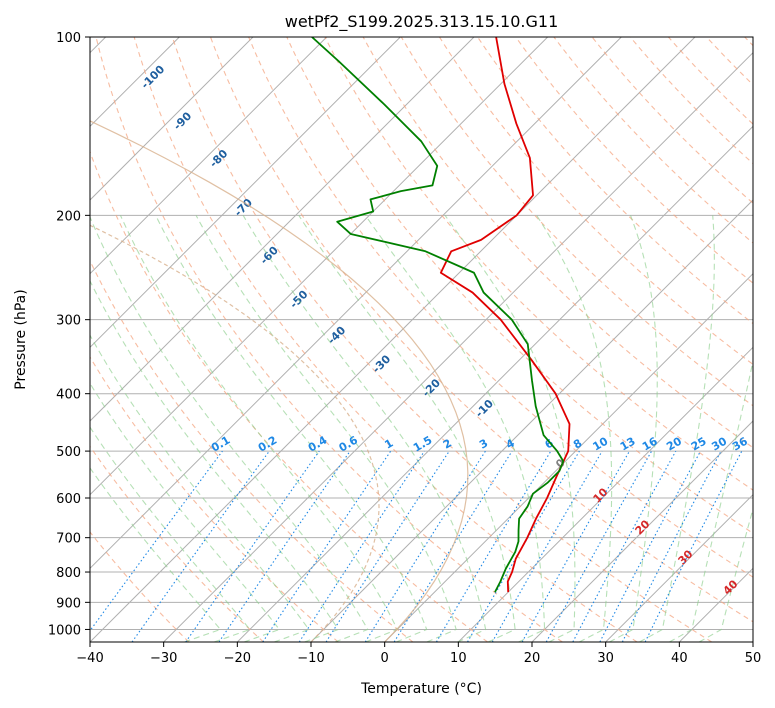 The height and width of the screenshot is (708, 775). What do you see at coordinates (153, 77) in the screenshot?
I see `dry-adiabat-label: -100` at bounding box center [153, 77].